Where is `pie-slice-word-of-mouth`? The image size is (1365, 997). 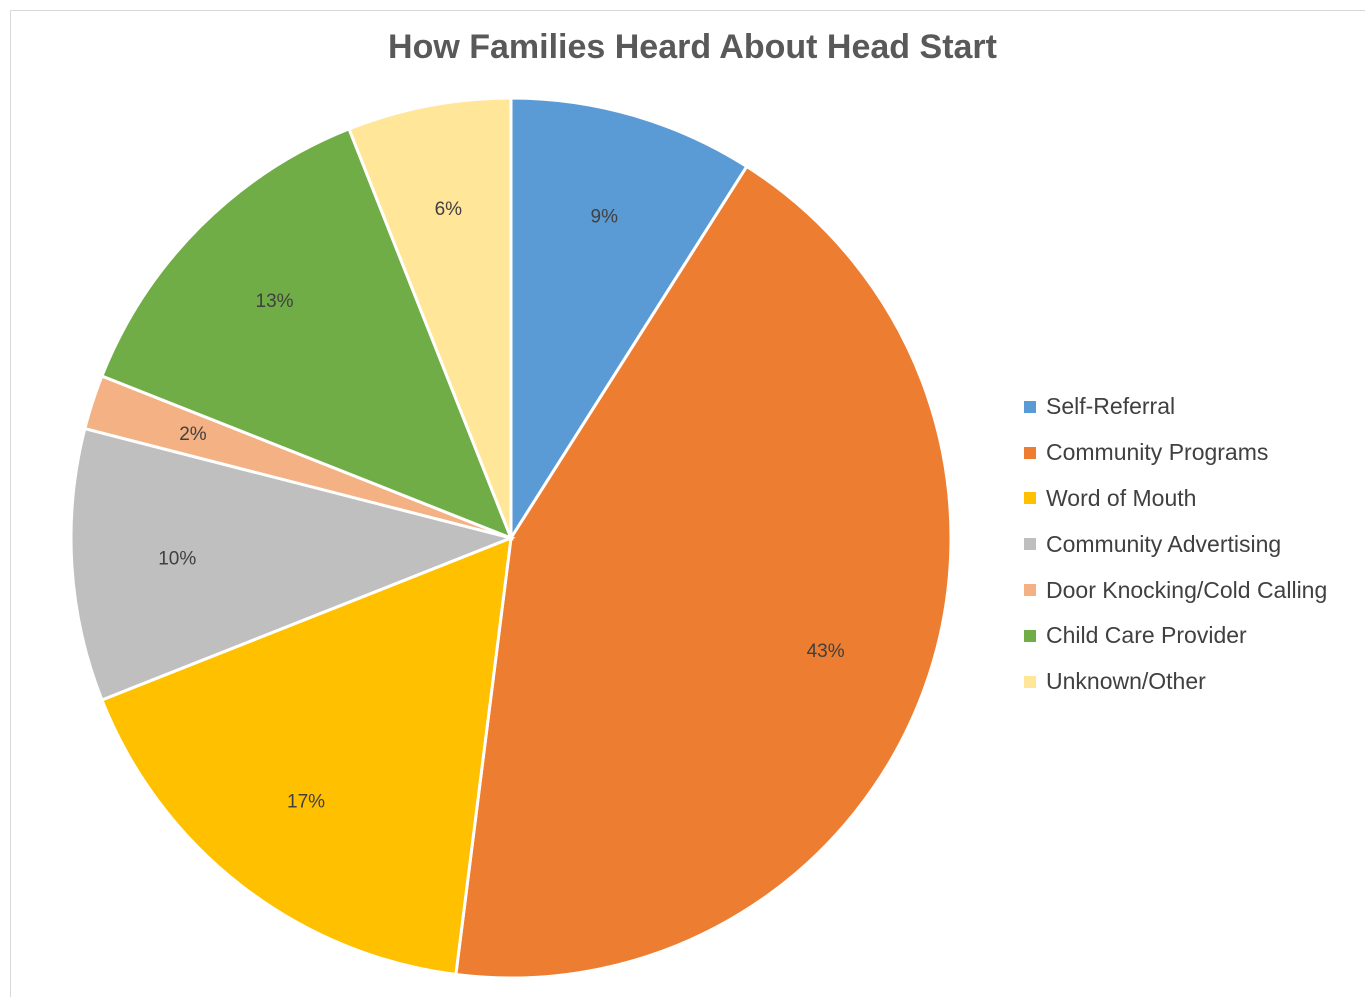 pie-slice-word-of-mouth is located at coordinates (306, 756).